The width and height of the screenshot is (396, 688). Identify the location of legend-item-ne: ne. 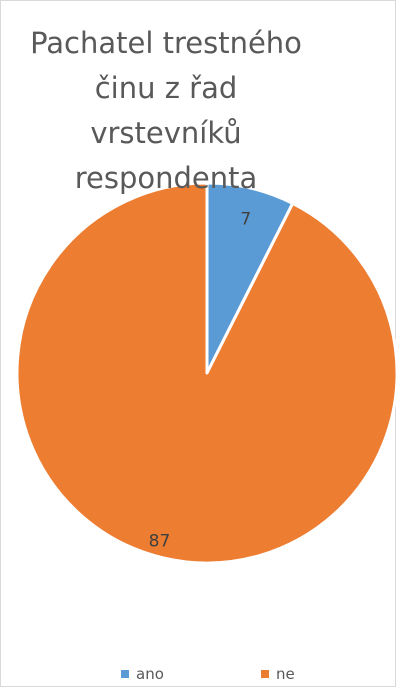
(278, 674).